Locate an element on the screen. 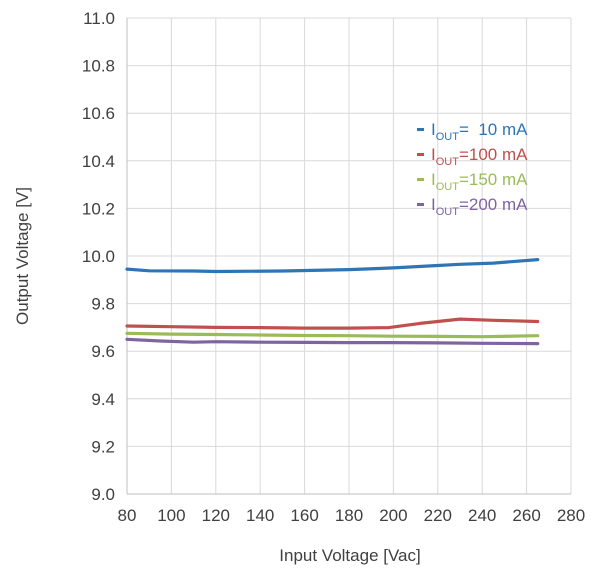 The height and width of the screenshot is (572, 592). y-tick-label: 10.4 is located at coordinates (98, 161).